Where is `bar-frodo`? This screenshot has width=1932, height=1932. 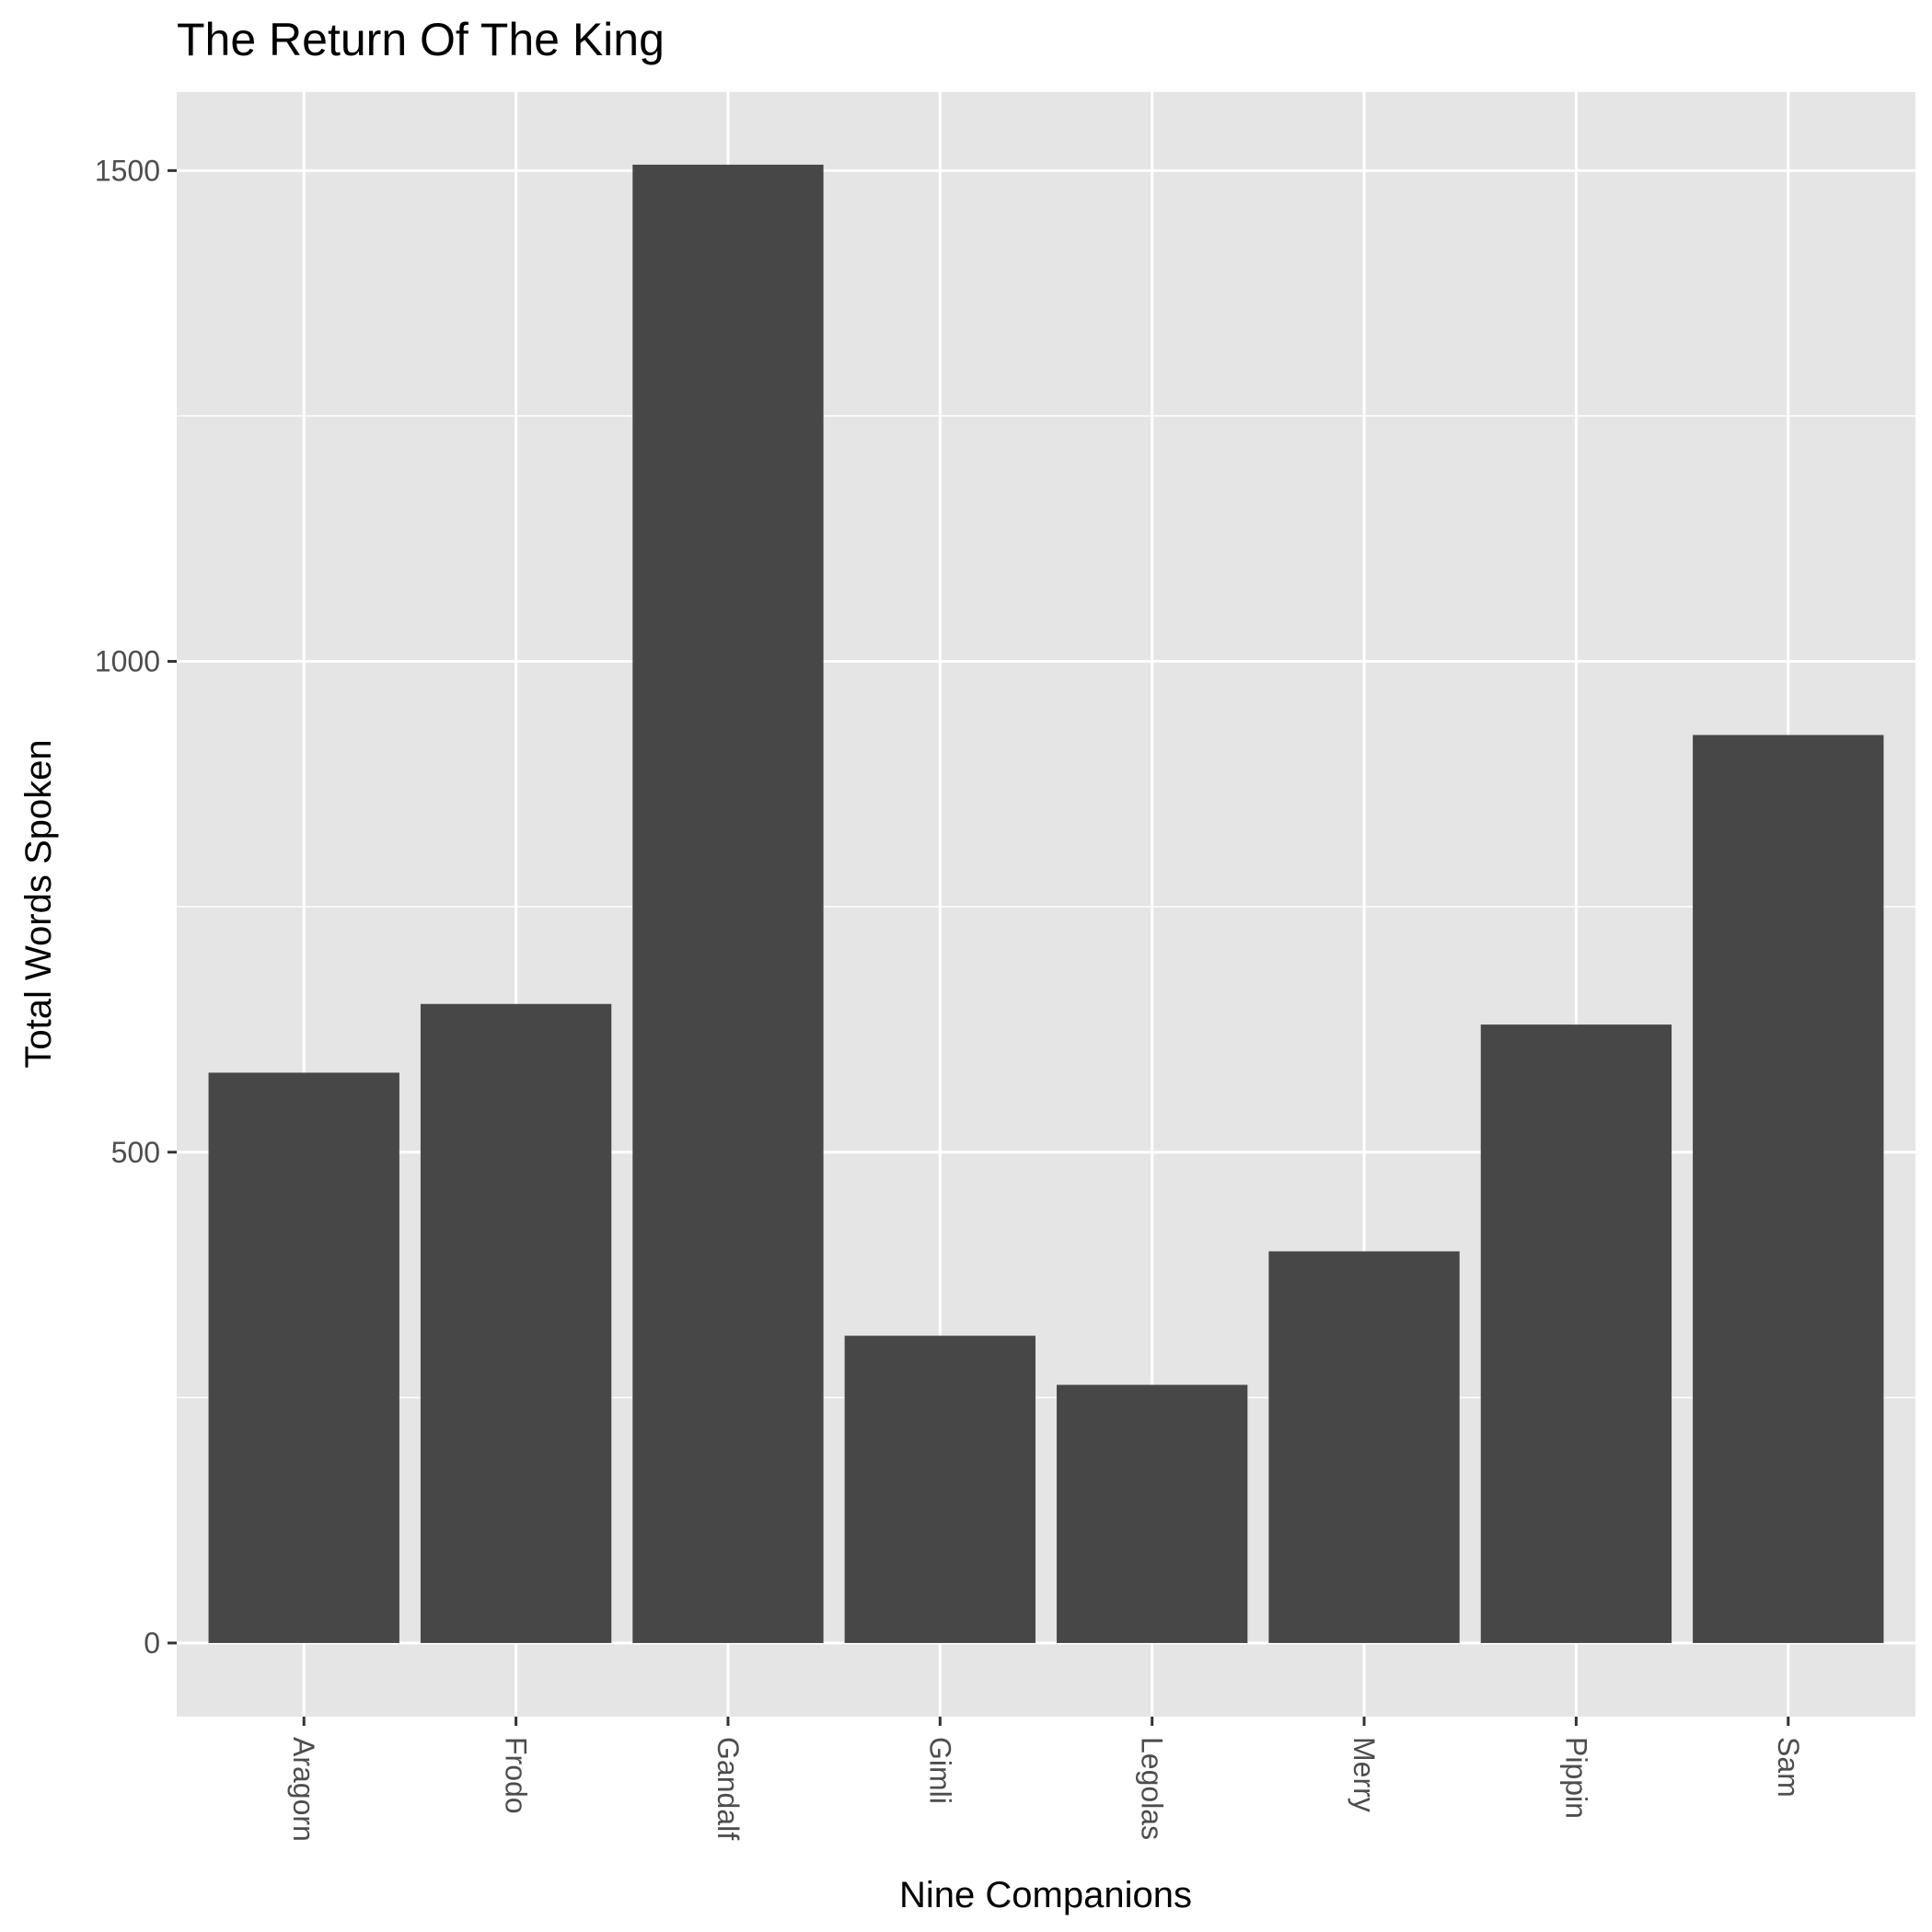 bar-frodo is located at coordinates (516, 1324).